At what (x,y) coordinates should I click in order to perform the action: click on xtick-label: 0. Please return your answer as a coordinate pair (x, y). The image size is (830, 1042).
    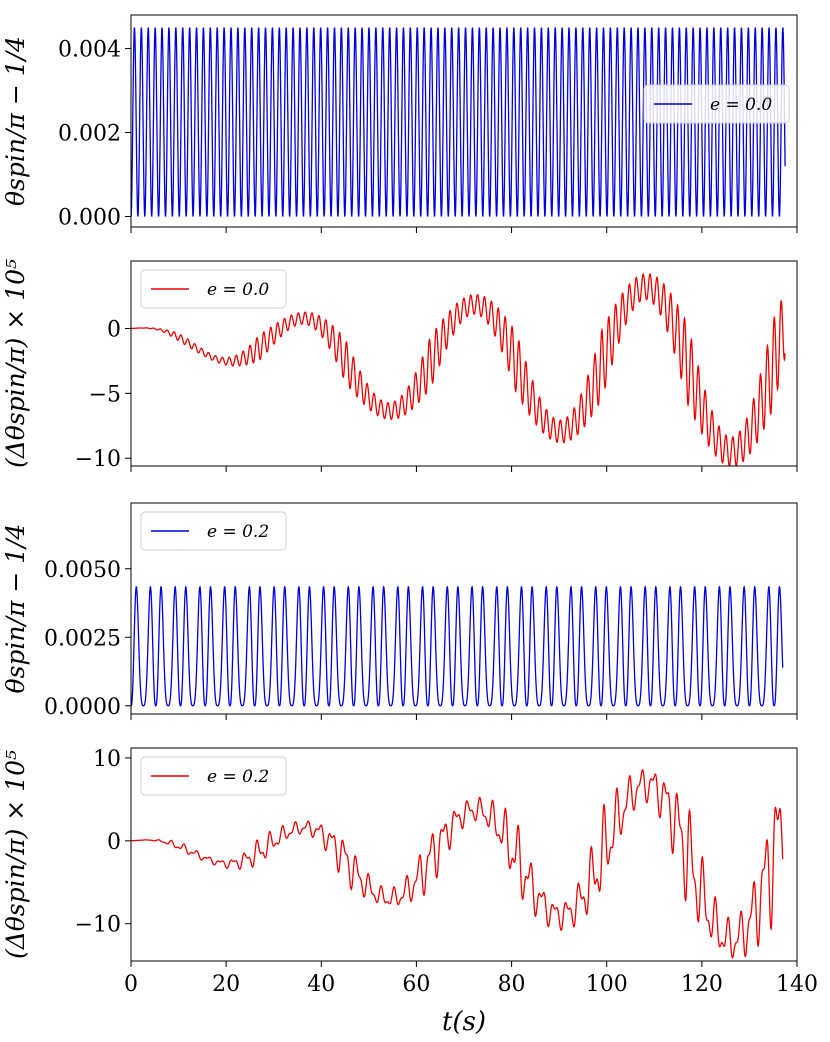
    Looking at the image, I should click on (131, 984).